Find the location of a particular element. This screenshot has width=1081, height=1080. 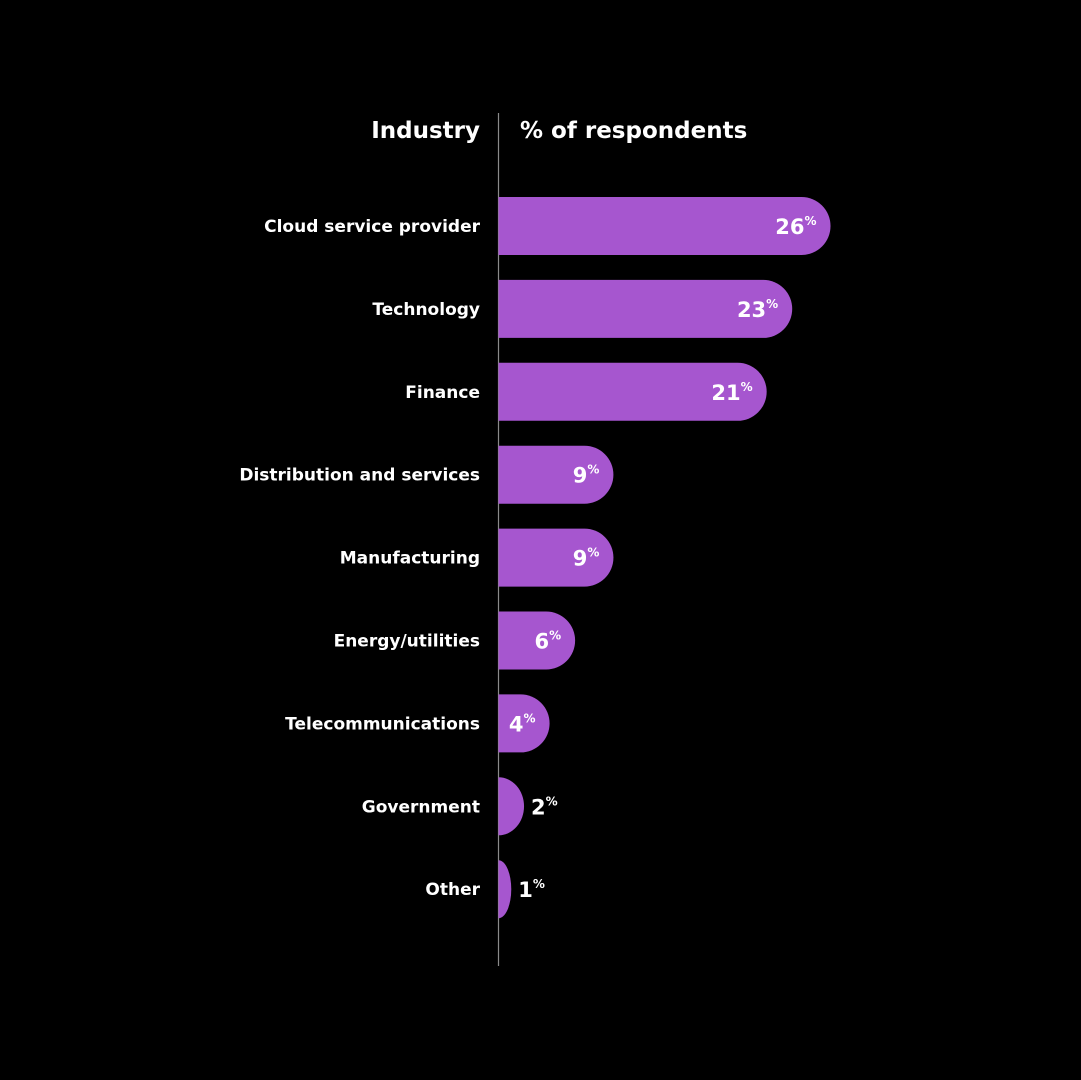

bar-row: Telecommunications 4% is located at coordinates (417, 723).